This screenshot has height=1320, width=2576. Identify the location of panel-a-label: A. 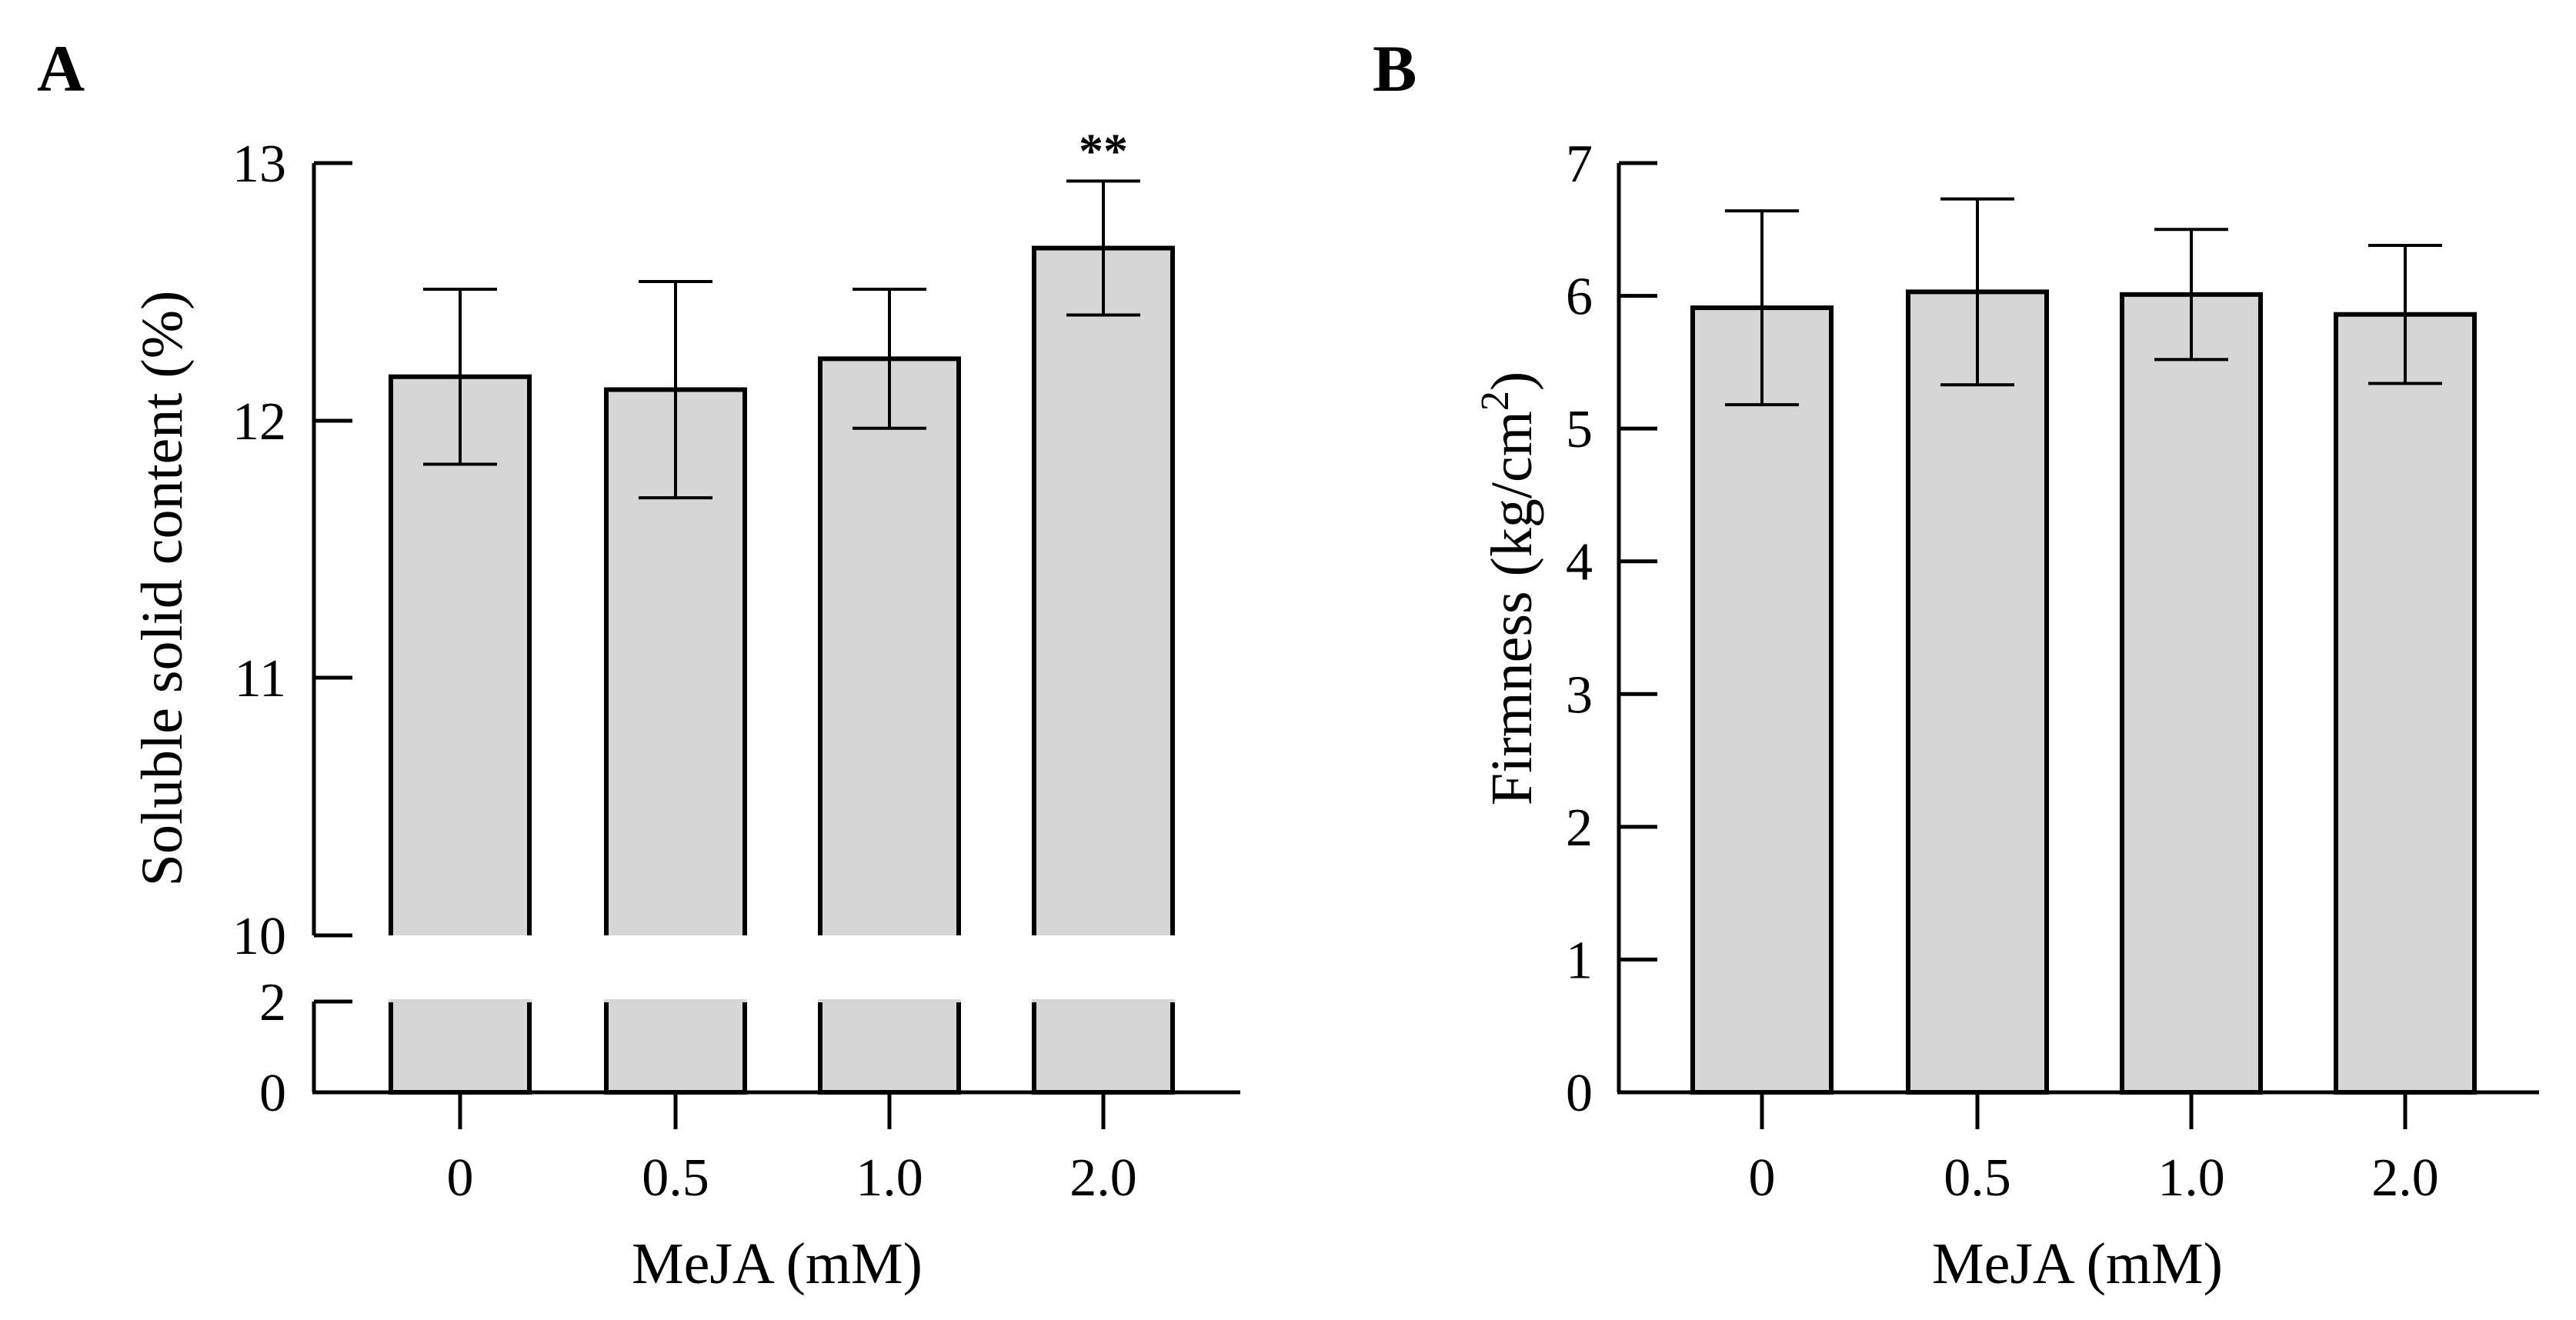
(61, 68).